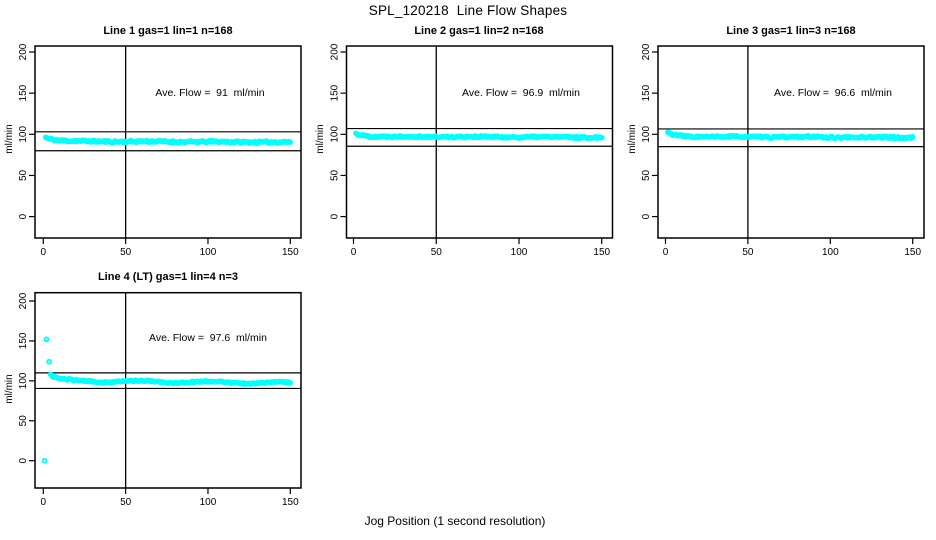 The width and height of the screenshot is (936, 540). What do you see at coordinates (521, 93) in the screenshot?
I see `panel-2-ave-flow-annotation: Ave. Flow = 96.9 ml/min` at bounding box center [521, 93].